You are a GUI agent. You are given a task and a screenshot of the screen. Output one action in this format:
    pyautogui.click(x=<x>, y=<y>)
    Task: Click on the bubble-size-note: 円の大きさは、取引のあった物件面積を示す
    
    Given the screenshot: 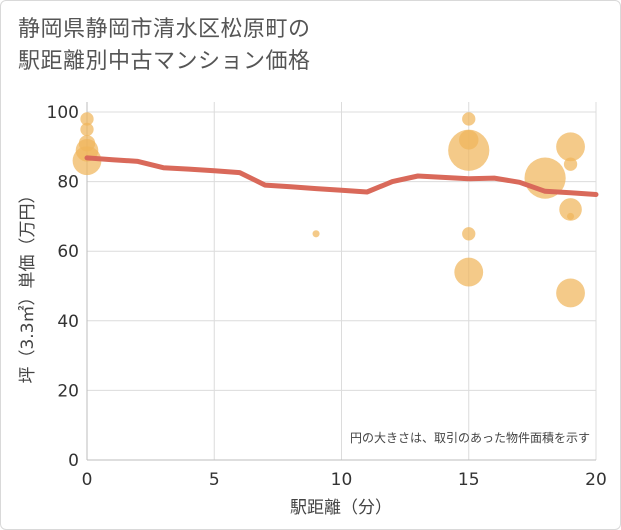 What is the action you would take?
    pyautogui.click(x=470, y=437)
    